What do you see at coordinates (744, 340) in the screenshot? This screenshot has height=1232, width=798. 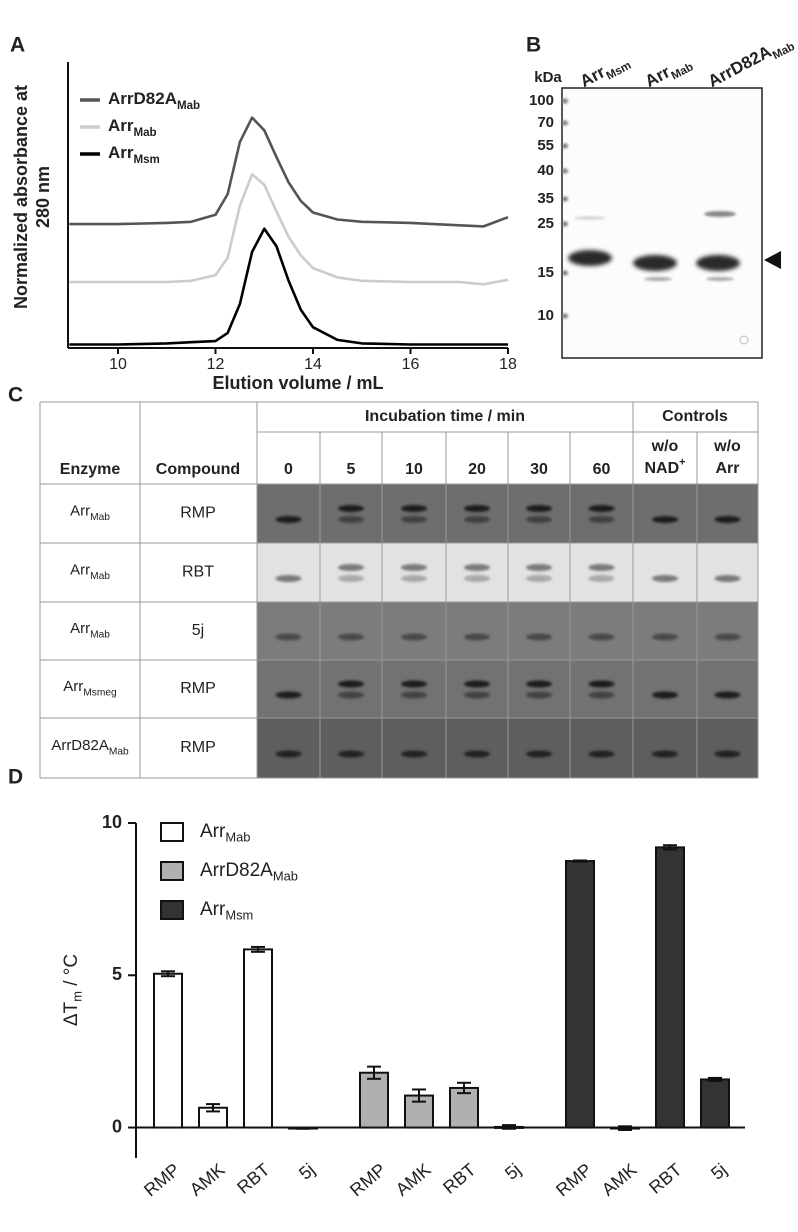 I see `gel-artifact` at bounding box center [744, 340].